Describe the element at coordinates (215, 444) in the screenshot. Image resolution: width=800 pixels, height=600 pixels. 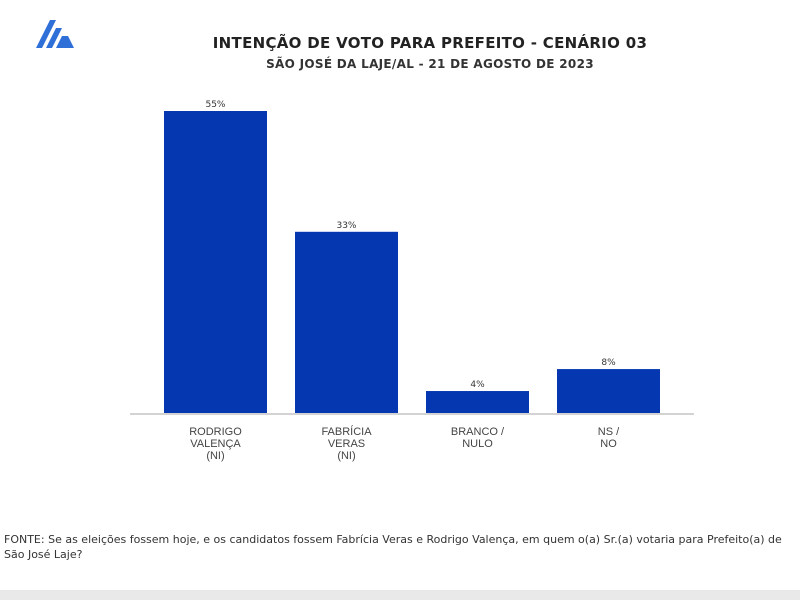
I see `category-label: VALENÇA` at that location.